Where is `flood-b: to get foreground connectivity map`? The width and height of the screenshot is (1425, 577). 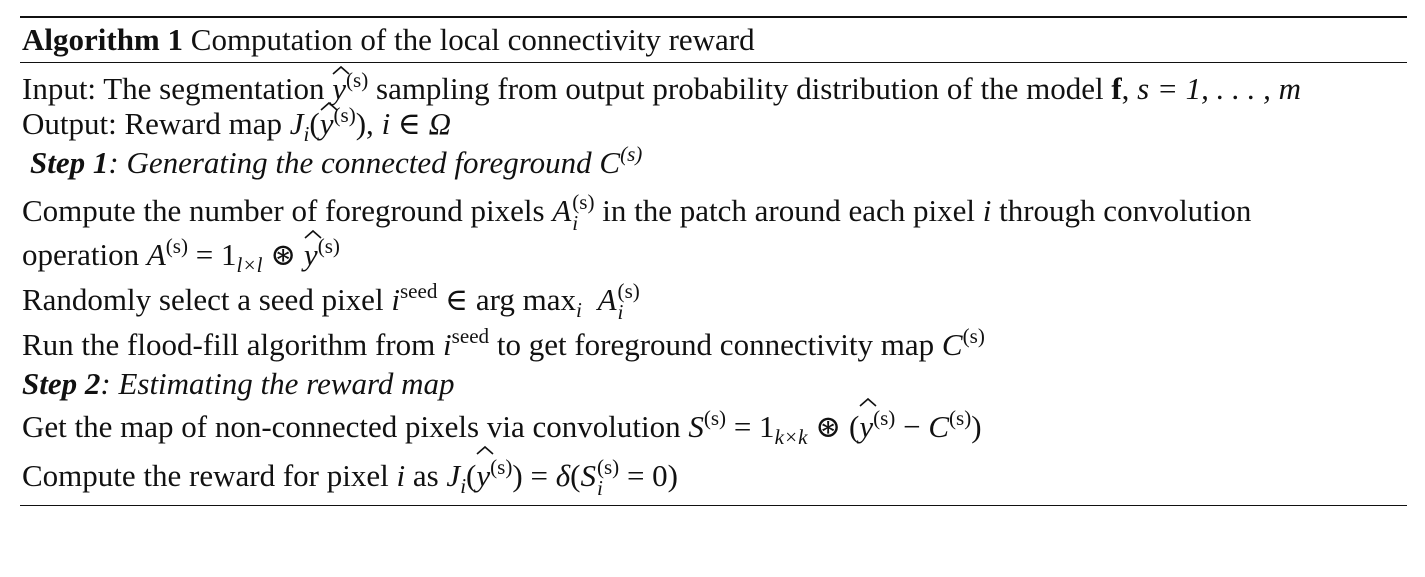 flood-b: to get foreground connectivity map is located at coordinates (715, 344).